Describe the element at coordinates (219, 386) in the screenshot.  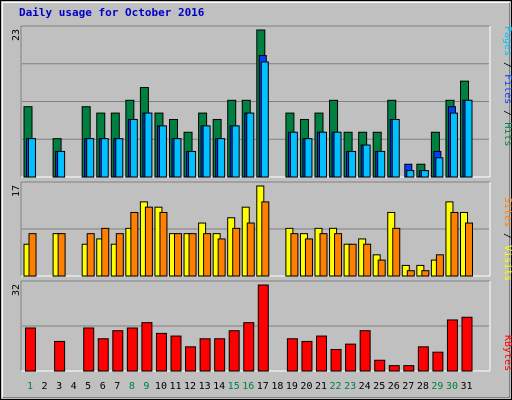
I see `x-tick-label-14: 14` at that location.